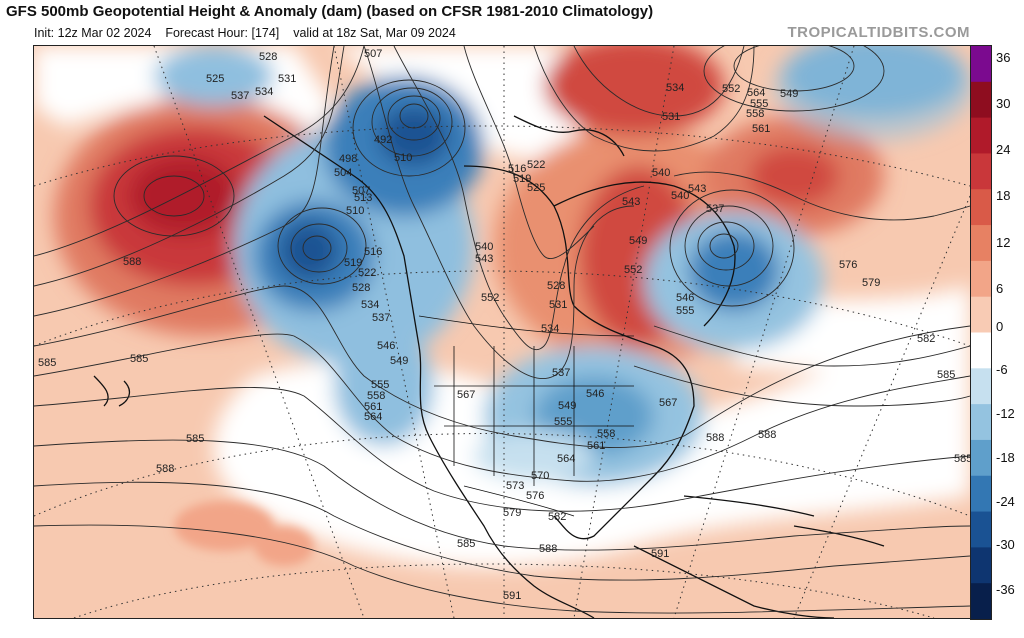 This screenshot has height=638, width=1024. What do you see at coordinates (348, 159) in the screenshot?
I see `contour-label: 498` at bounding box center [348, 159].